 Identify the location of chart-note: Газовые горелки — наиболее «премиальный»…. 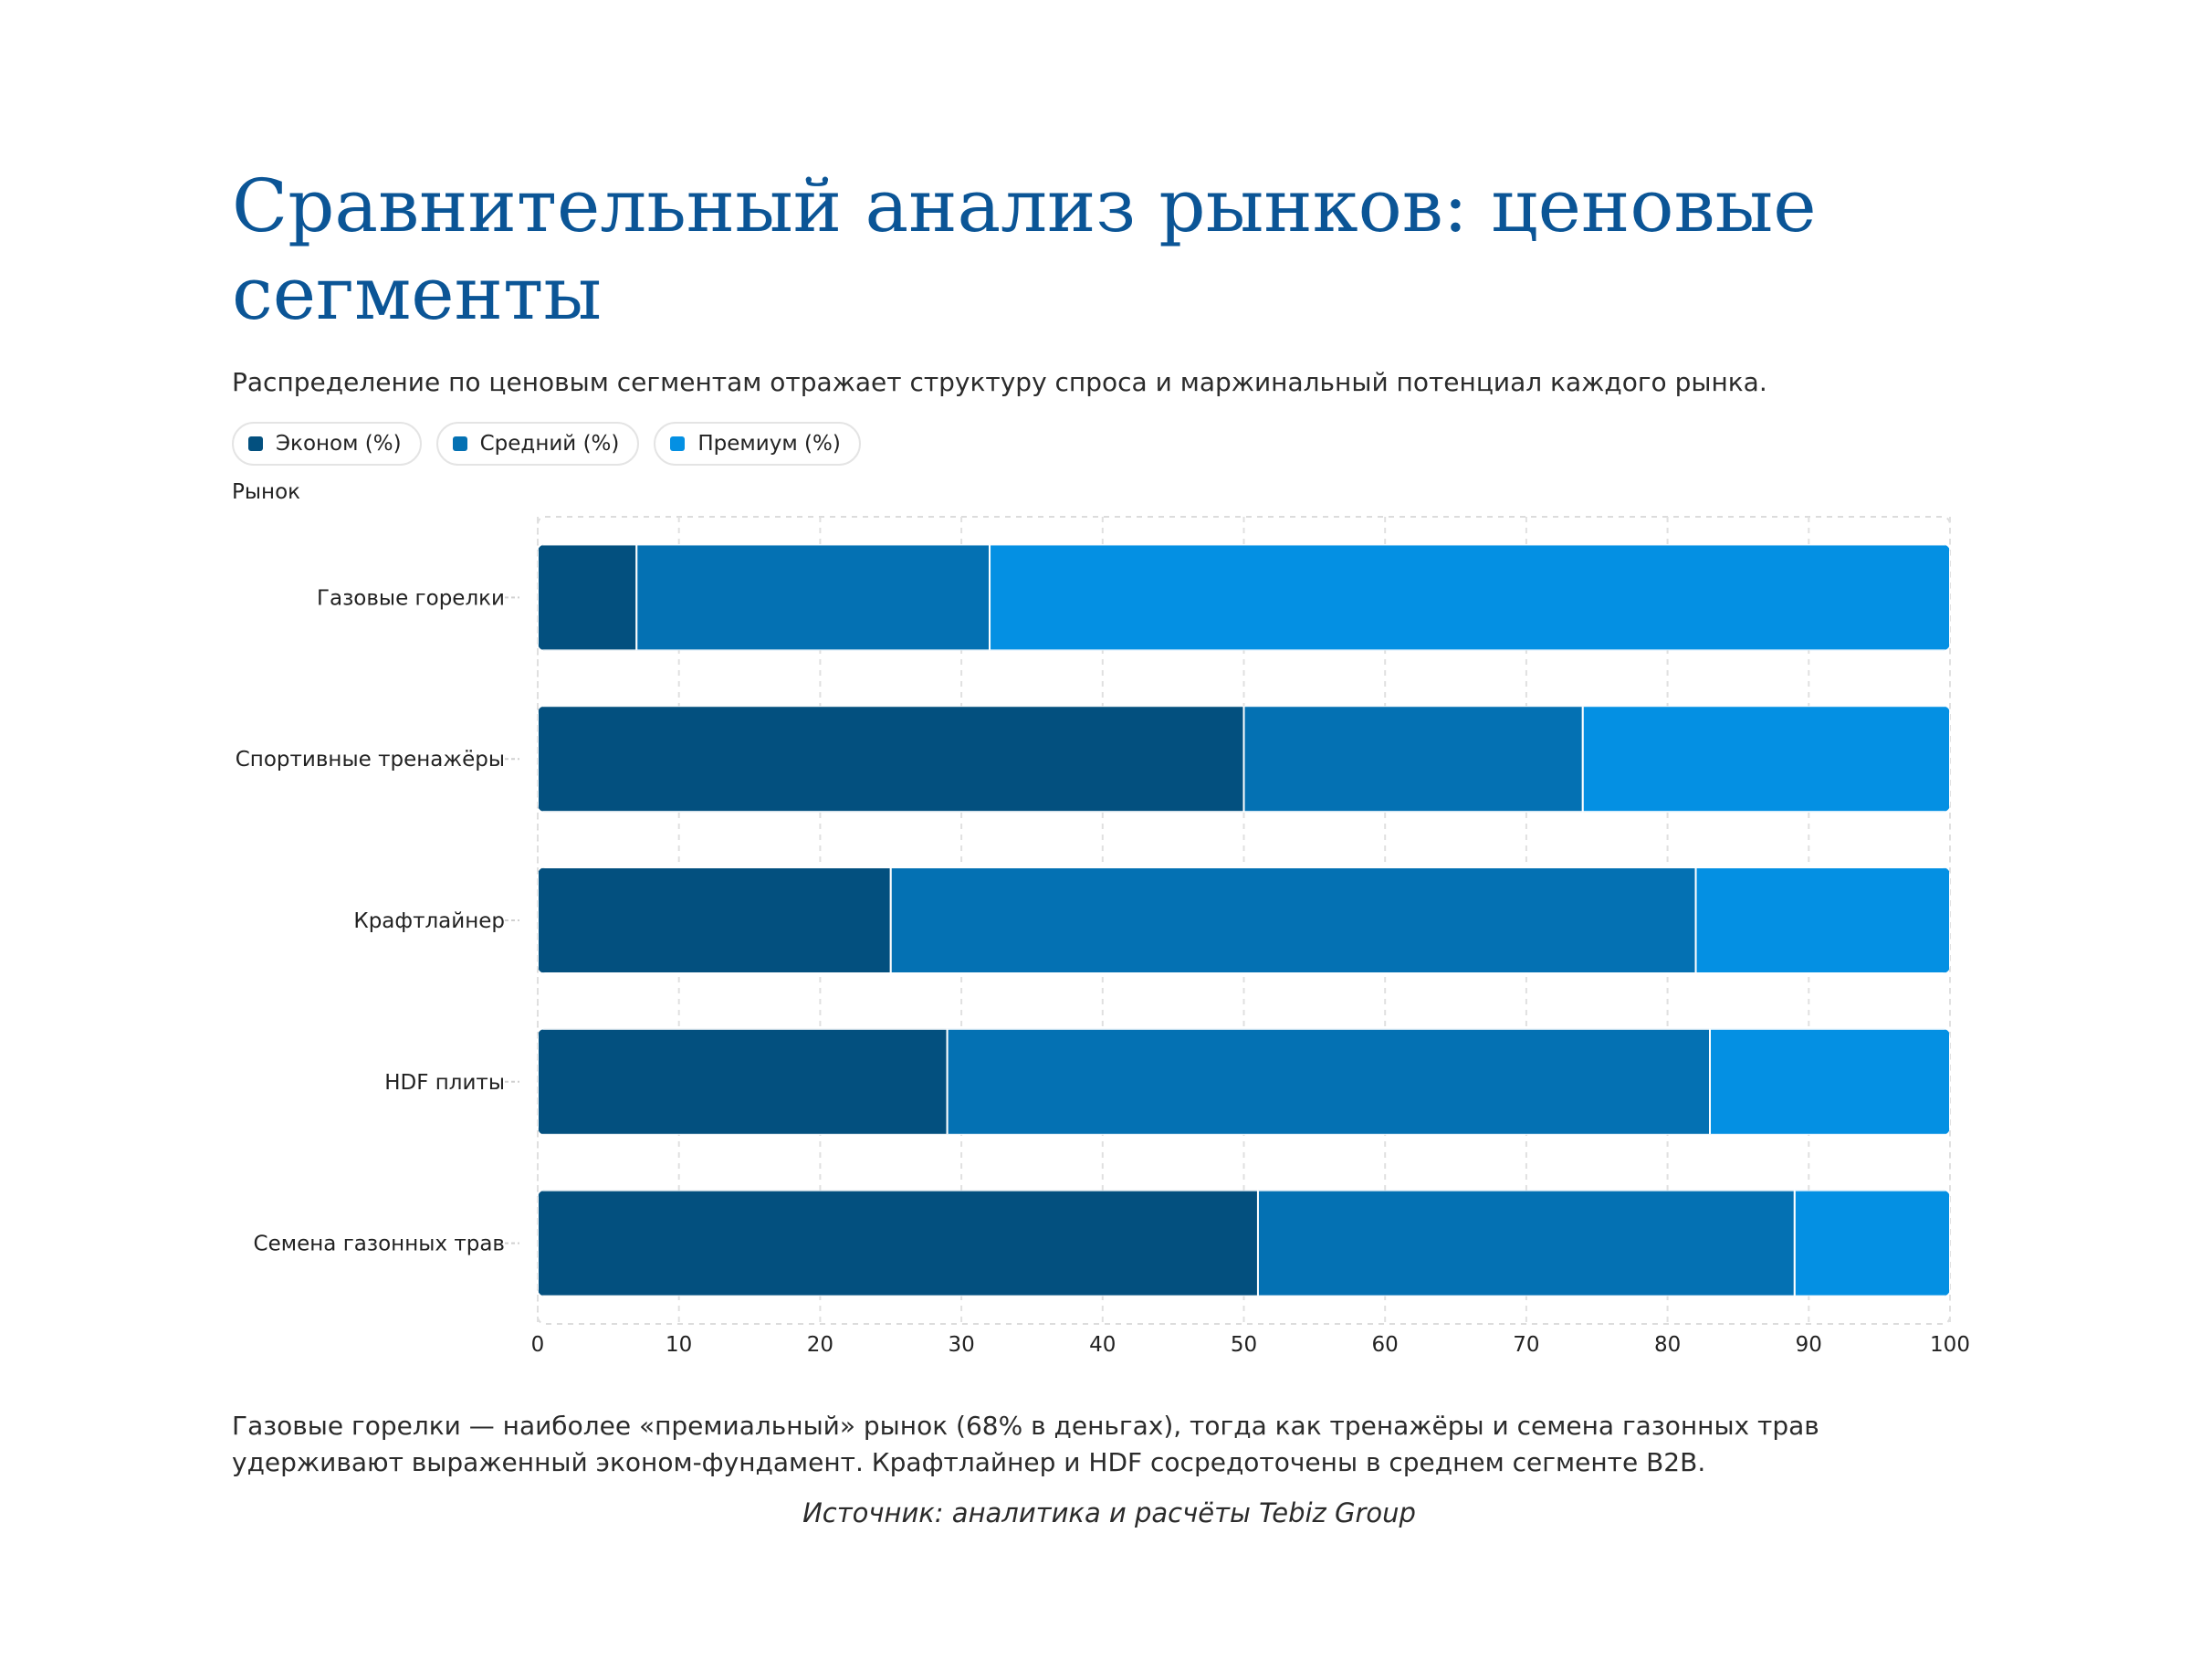
(1025, 1444).